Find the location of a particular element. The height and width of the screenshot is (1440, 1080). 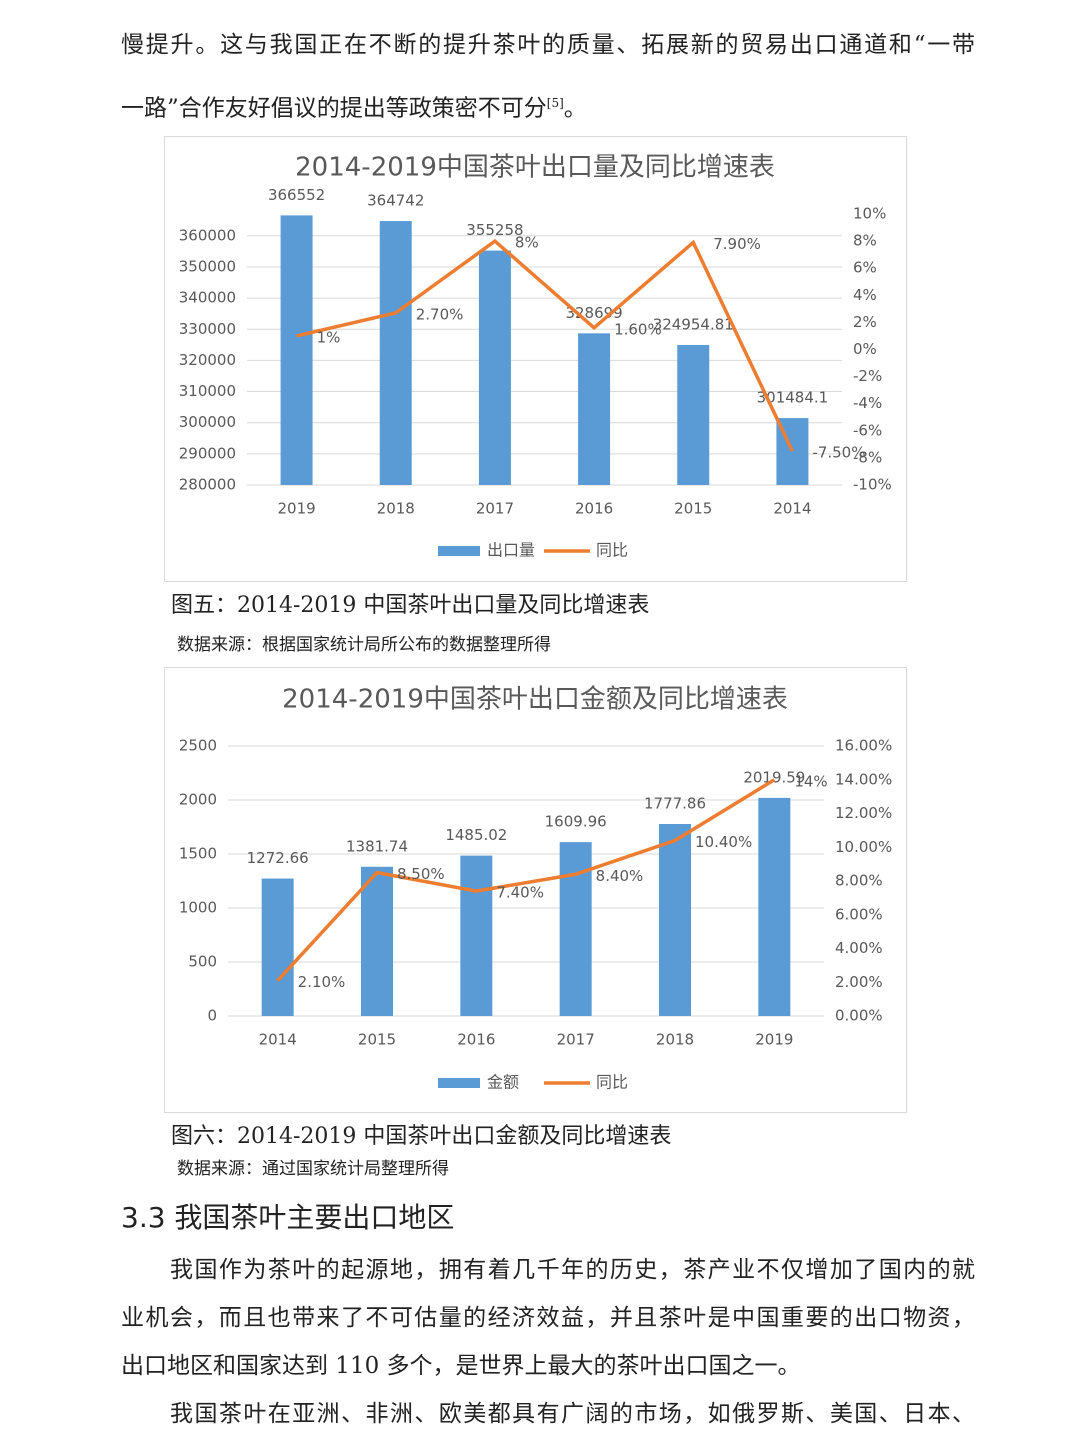

y2-tick-label: -8% is located at coordinates (867, 457).